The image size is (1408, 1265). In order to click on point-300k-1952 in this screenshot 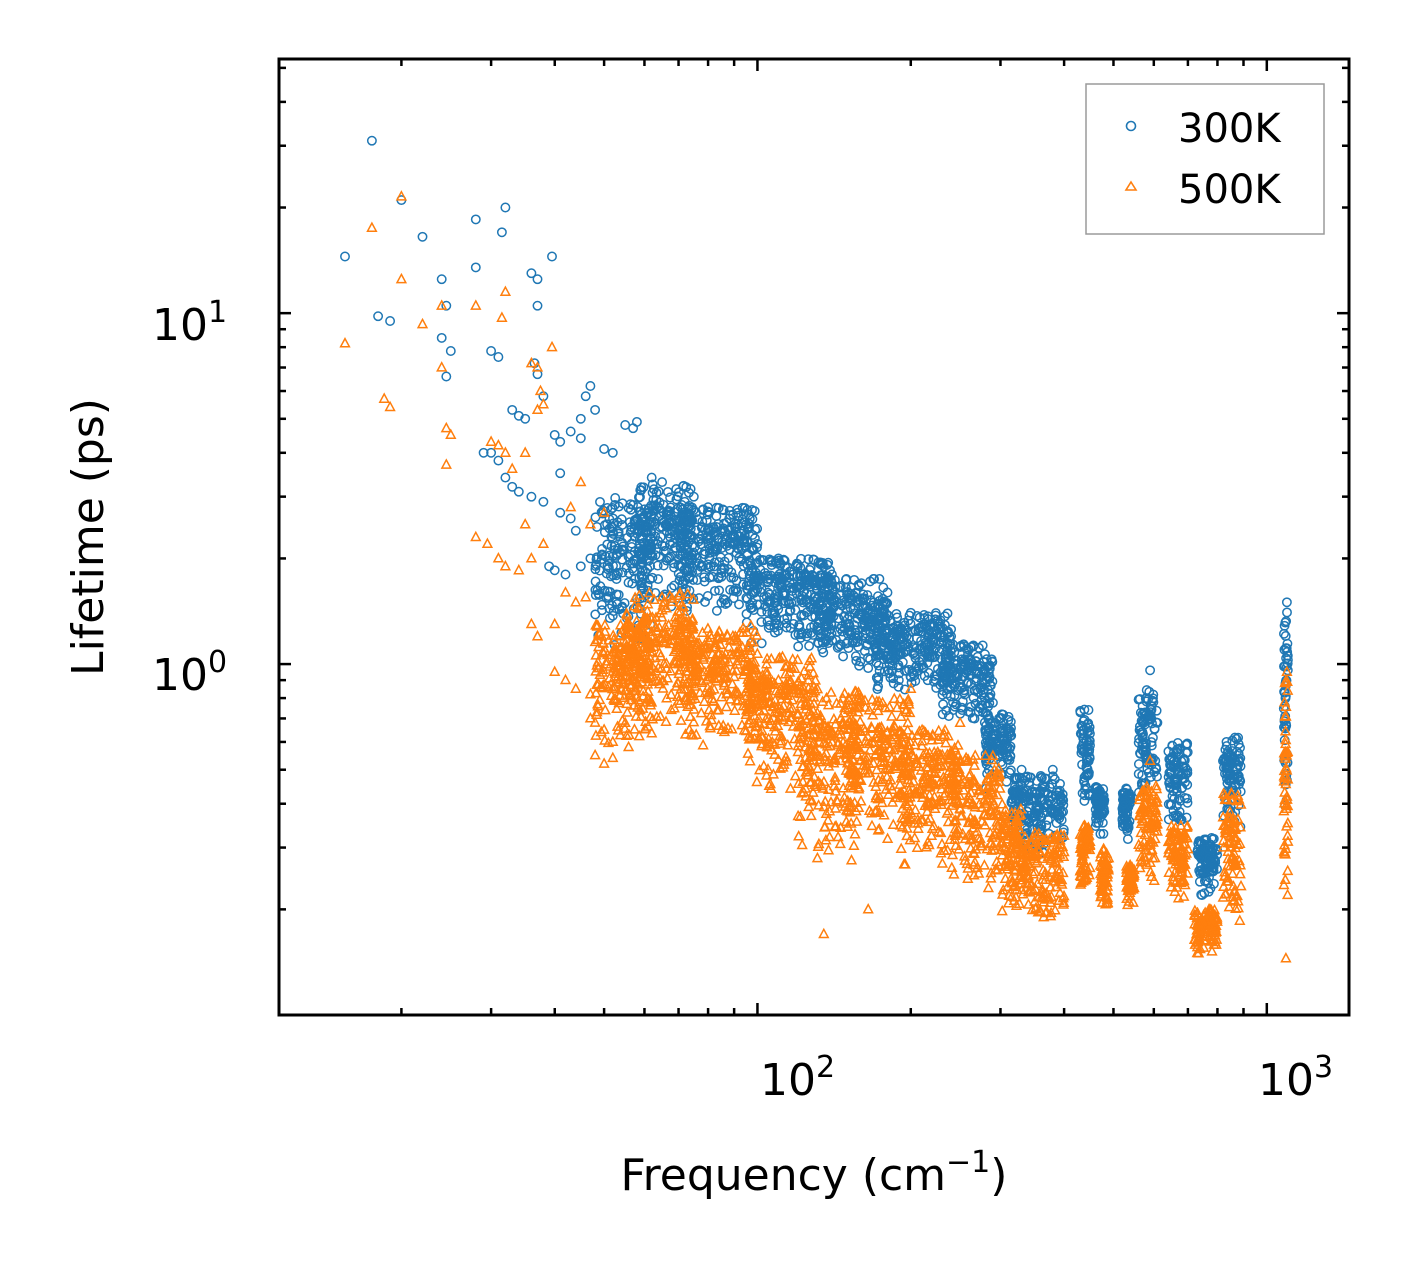, I will do `click(1036, 799)`.